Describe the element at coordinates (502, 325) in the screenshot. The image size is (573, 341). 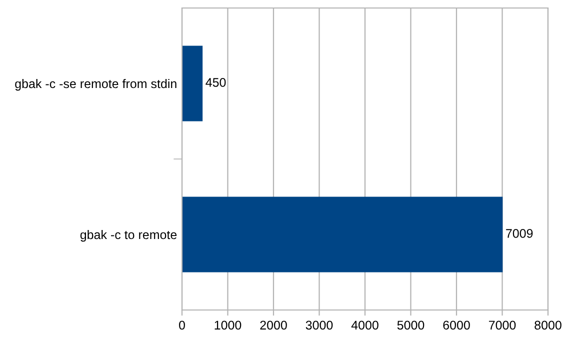
I see `x-tick-label: 7000` at that location.